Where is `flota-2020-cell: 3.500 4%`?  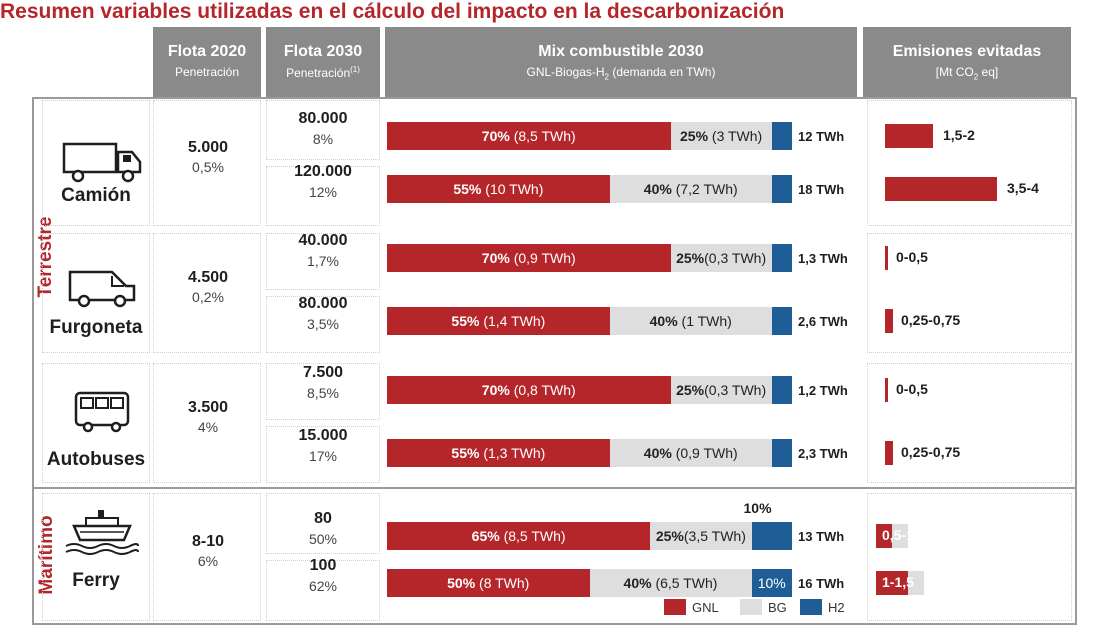 flota-2020-cell: 3.500 4% is located at coordinates (208, 417).